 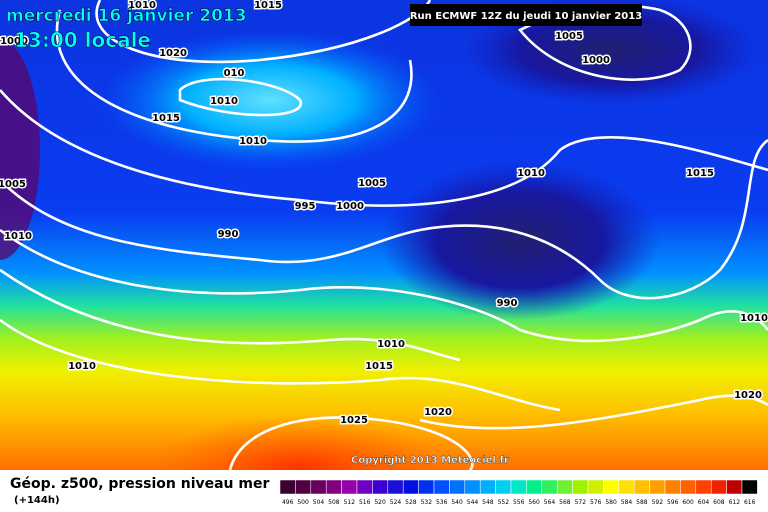 I want to click on colorbar-label: 592, so click(x=658, y=502).